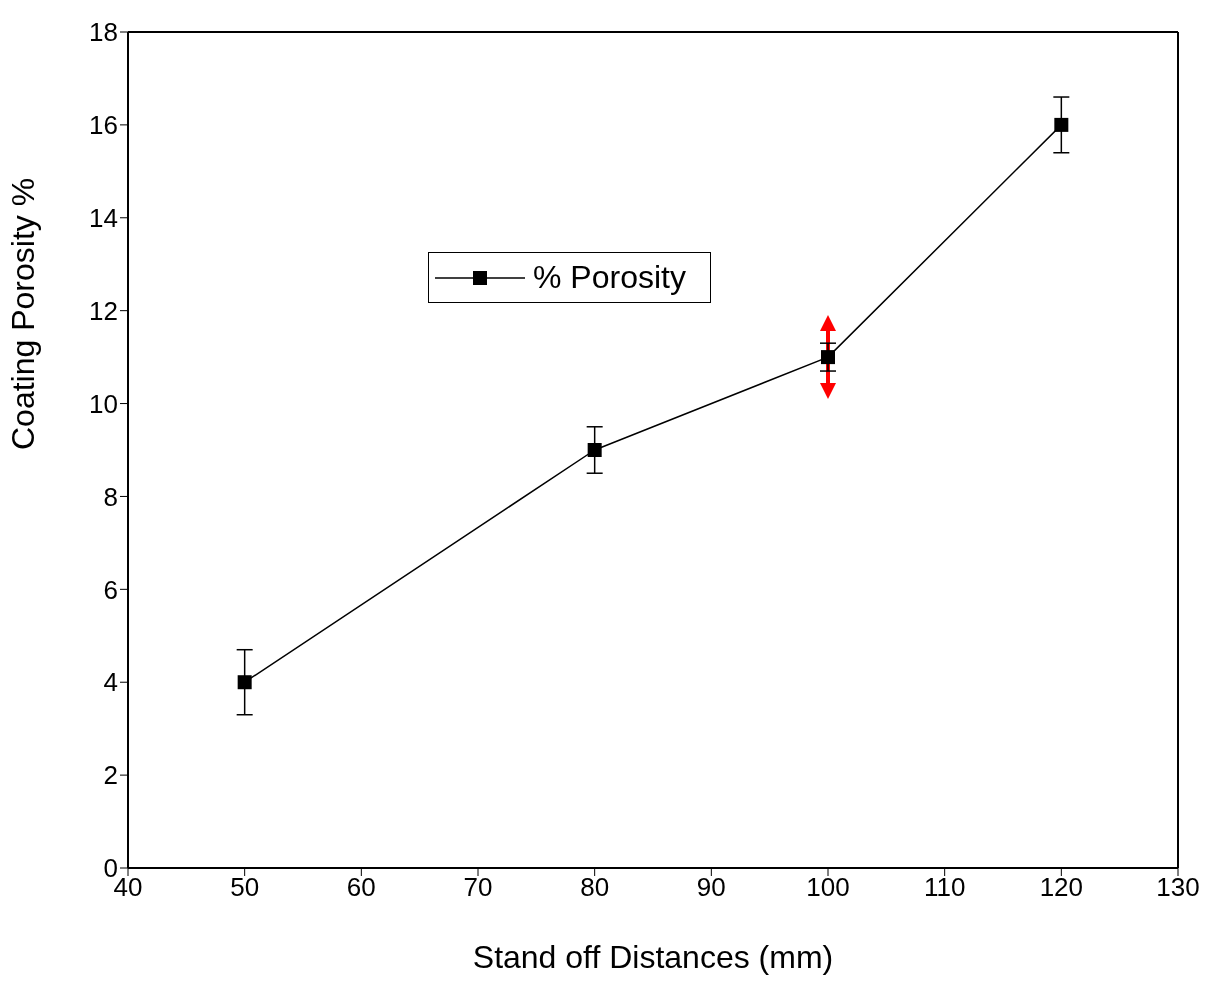 The image size is (1214, 997). I want to click on y-tick-label: 8, so click(110, 496).